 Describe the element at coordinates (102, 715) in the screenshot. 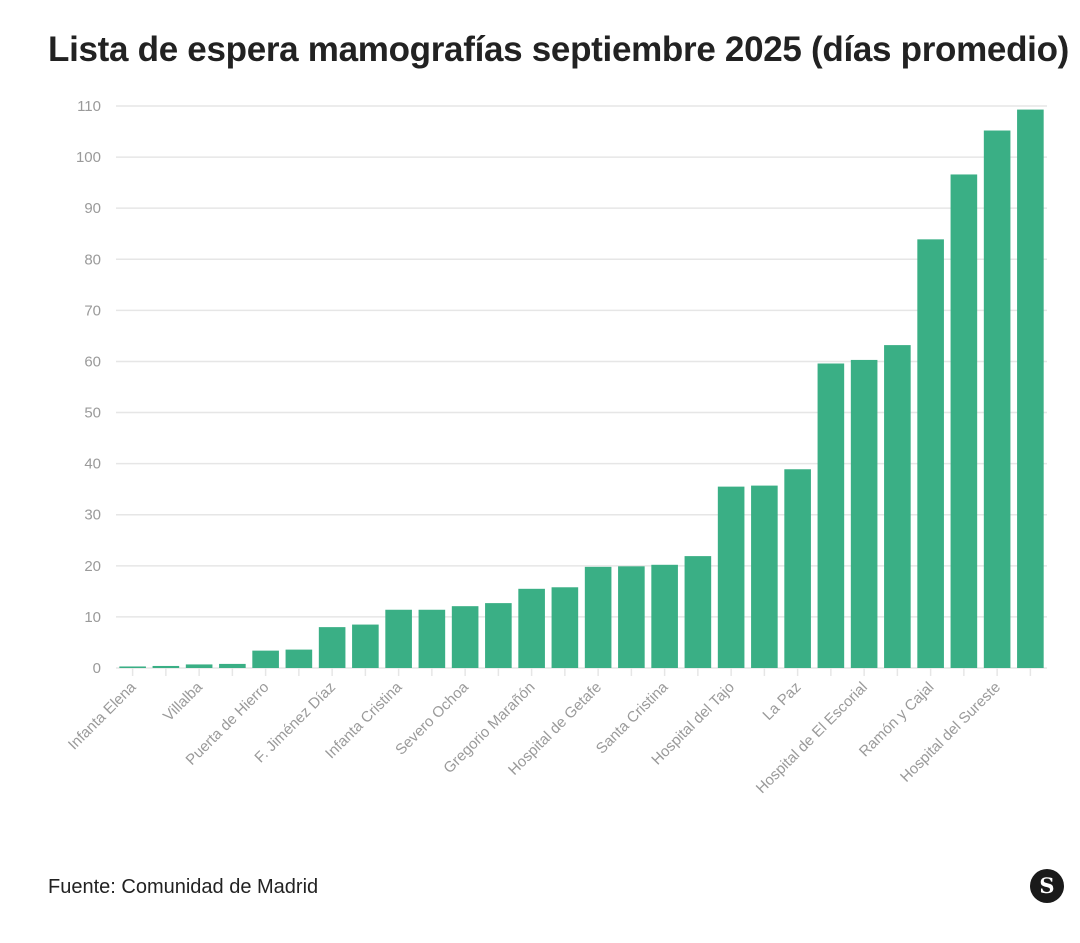

I see `x-tick-label: Infanta Elena` at that location.